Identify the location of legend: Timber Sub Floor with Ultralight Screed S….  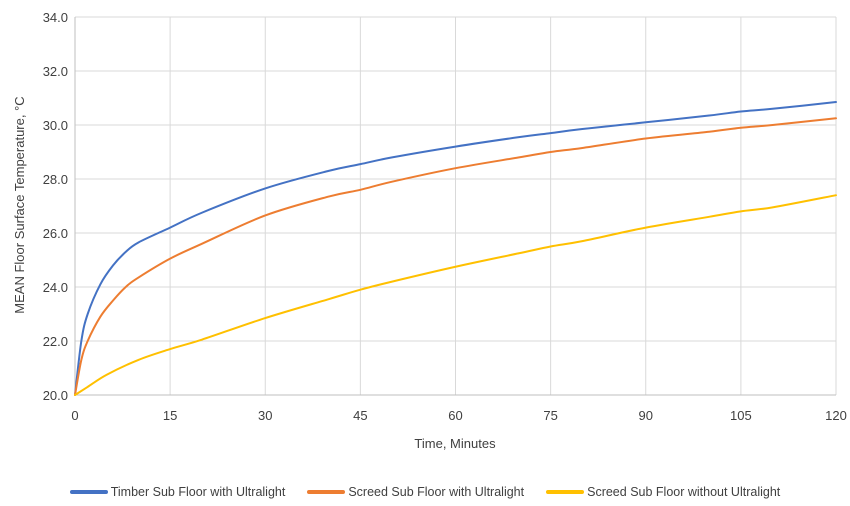
(425, 492).